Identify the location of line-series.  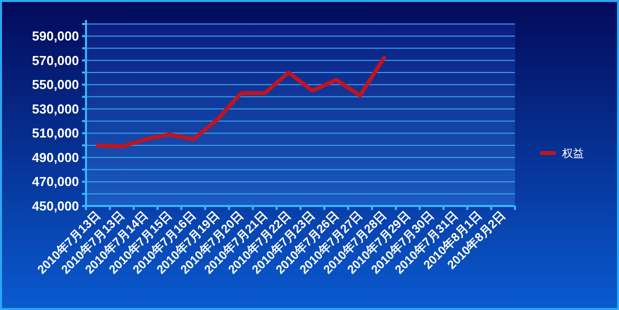
(241, 102).